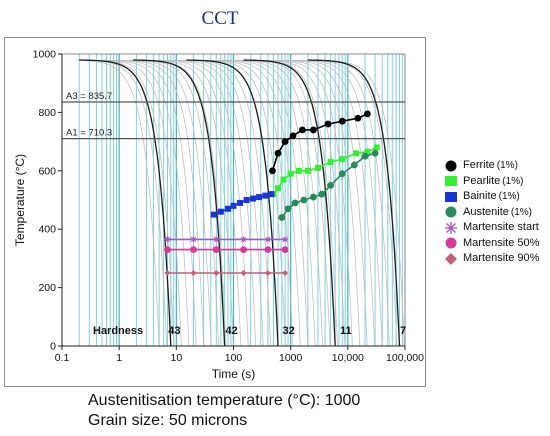  What do you see at coordinates (348, 358) in the screenshot?
I see `x-tick-label: 10,000` at bounding box center [348, 358].